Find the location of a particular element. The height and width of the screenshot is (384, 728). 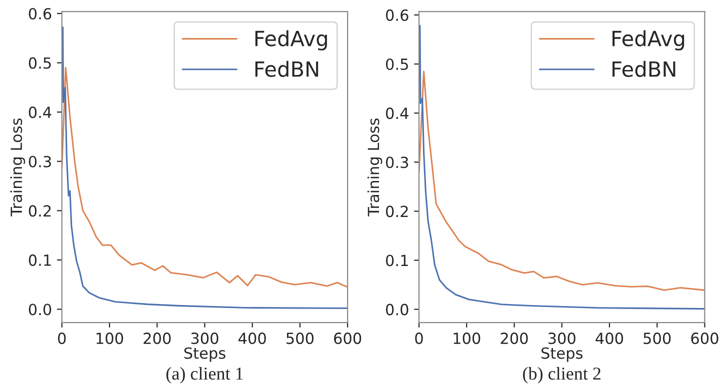

text: (b) client 2 is located at coordinates (561, 375).